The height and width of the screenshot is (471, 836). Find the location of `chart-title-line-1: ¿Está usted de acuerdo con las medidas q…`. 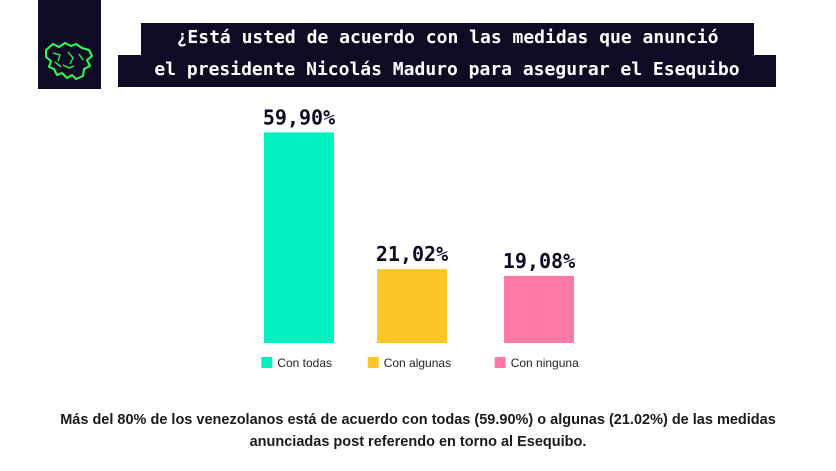

chart-title-line-1: ¿Está usted de acuerdo con las medidas q… is located at coordinates (447, 39).